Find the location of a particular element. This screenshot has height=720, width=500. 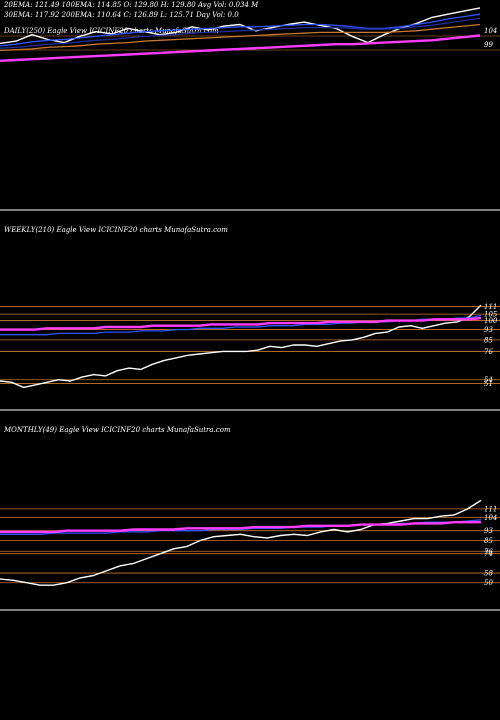

daily-series-ema-fast is located at coordinates (240, 30).